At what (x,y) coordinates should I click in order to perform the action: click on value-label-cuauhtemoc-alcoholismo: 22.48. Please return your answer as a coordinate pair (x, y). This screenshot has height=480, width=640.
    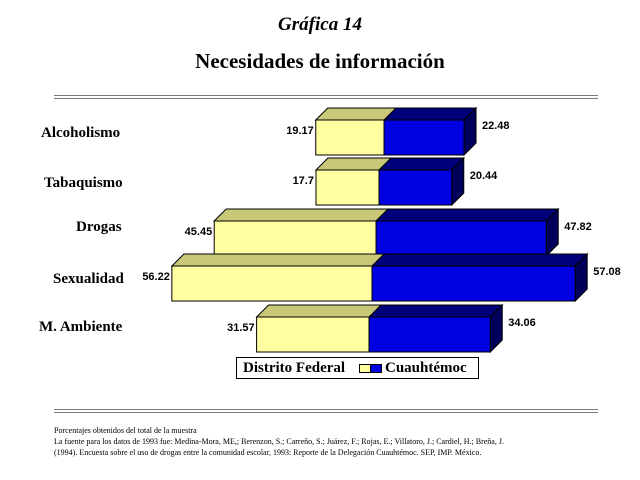
    Looking at the image, I should click on (496, 126).